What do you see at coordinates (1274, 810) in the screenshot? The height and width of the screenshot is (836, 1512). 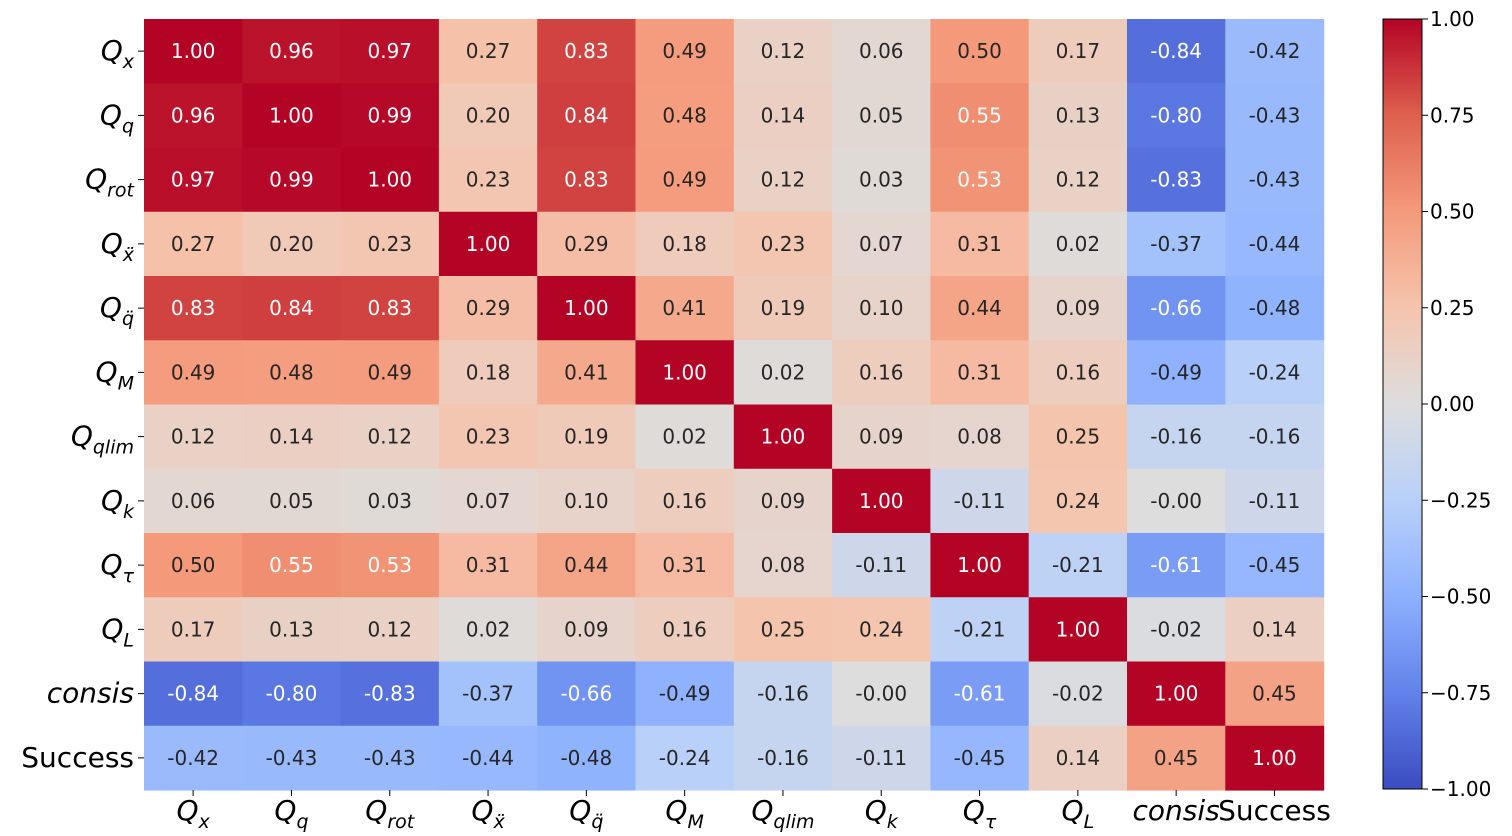 I see `x-axis-label: Success` at bounding box center [1274, 810].